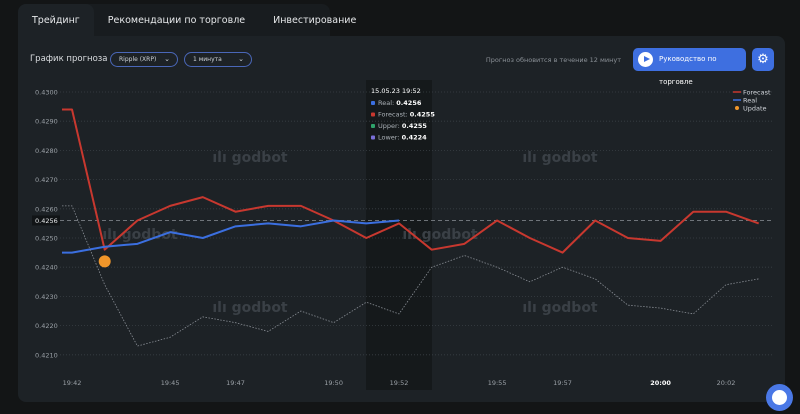 This screenshot has width=800, height=414. I want to click on x-tick-label: 19:47, so click(235, 383).